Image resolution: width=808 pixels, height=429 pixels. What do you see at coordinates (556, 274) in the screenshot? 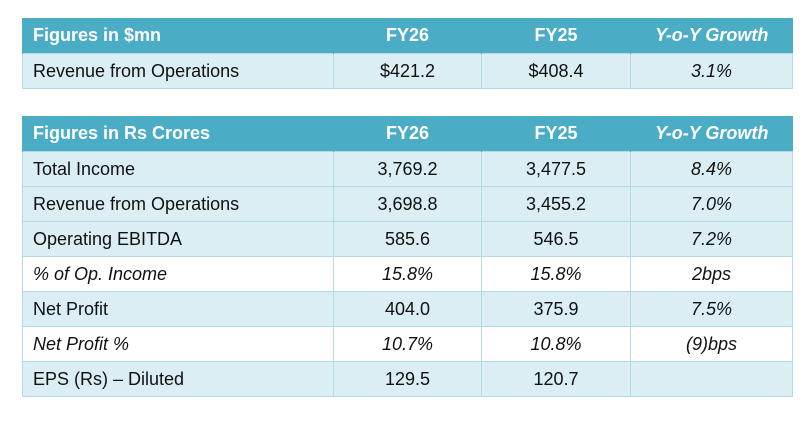
I see `cell-fy25: 15.8%` at bounding box center [556, 274].